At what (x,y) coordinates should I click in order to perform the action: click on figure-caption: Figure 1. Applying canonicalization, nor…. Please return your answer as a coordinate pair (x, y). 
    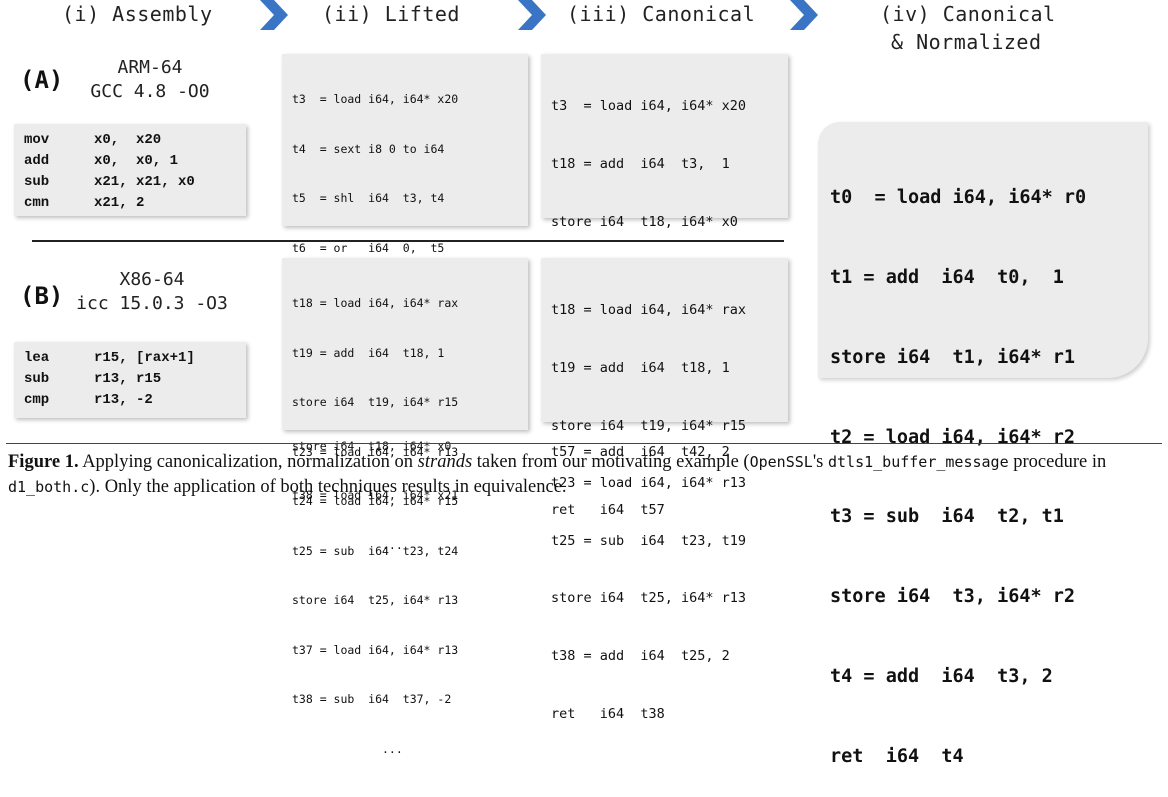
    Looking at the image, I should click on (557, 474).